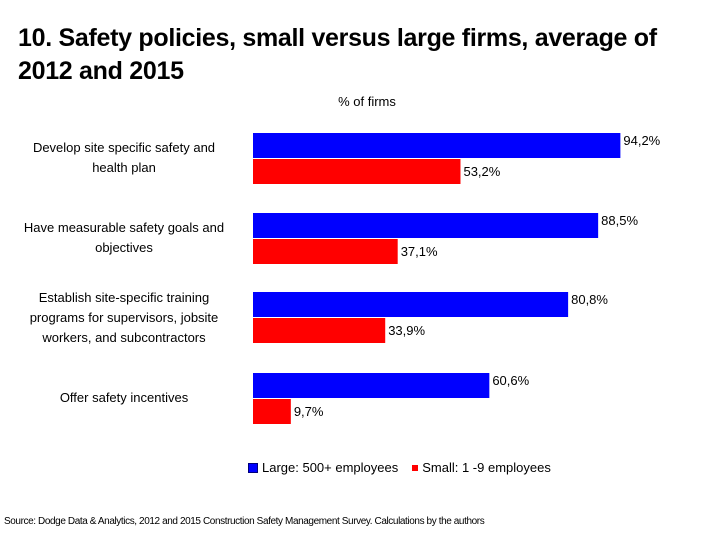 The height and width of the screenshot is (540, 720). What do you see at coordinates (419, 251) in the screenshot?
I see `data-label-small: 37,1%` at bounding box center [419, 251].